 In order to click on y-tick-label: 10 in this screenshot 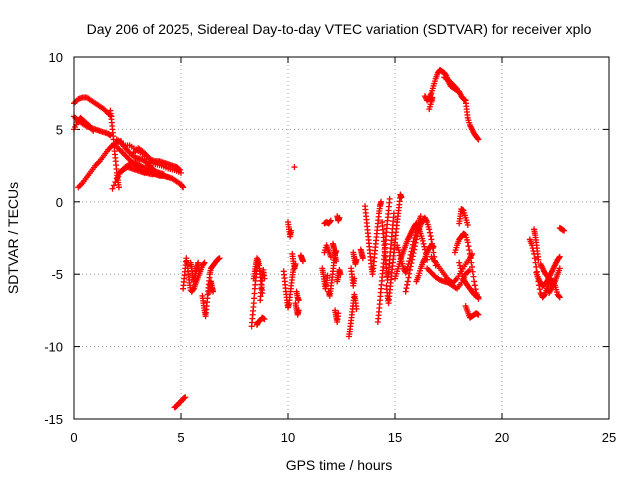, I will do `click(56, 57)`.